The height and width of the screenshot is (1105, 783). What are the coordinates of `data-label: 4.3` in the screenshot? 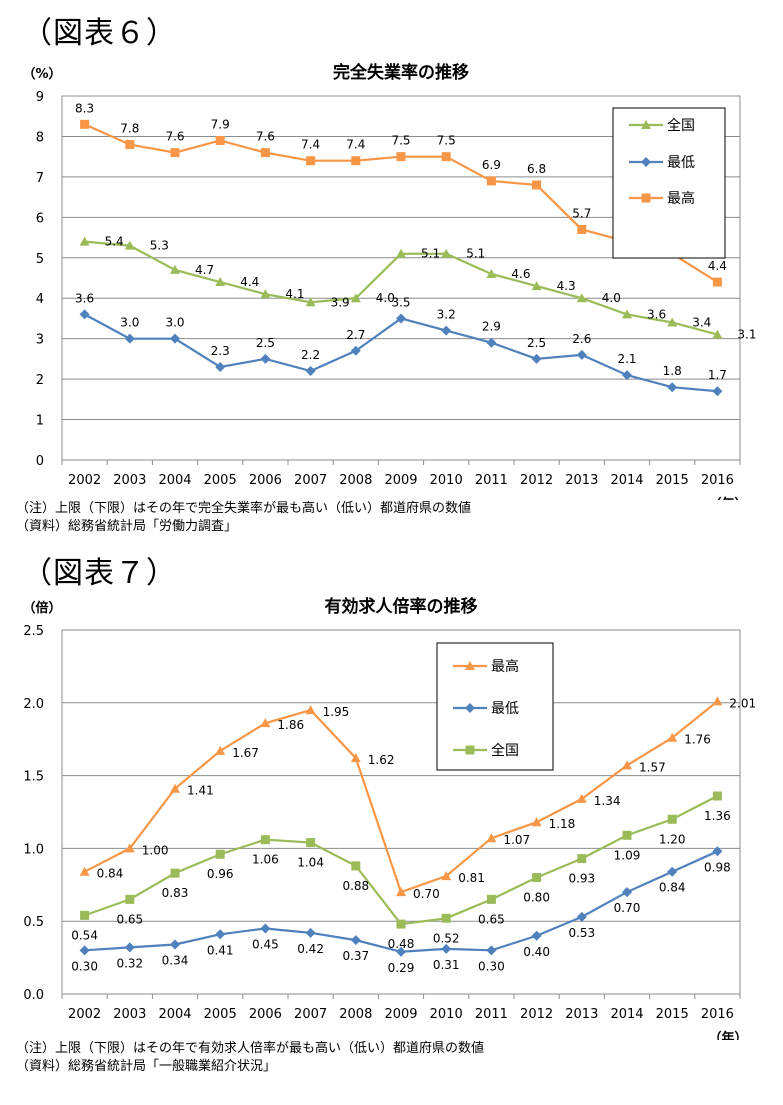 It's located at (566, 286).